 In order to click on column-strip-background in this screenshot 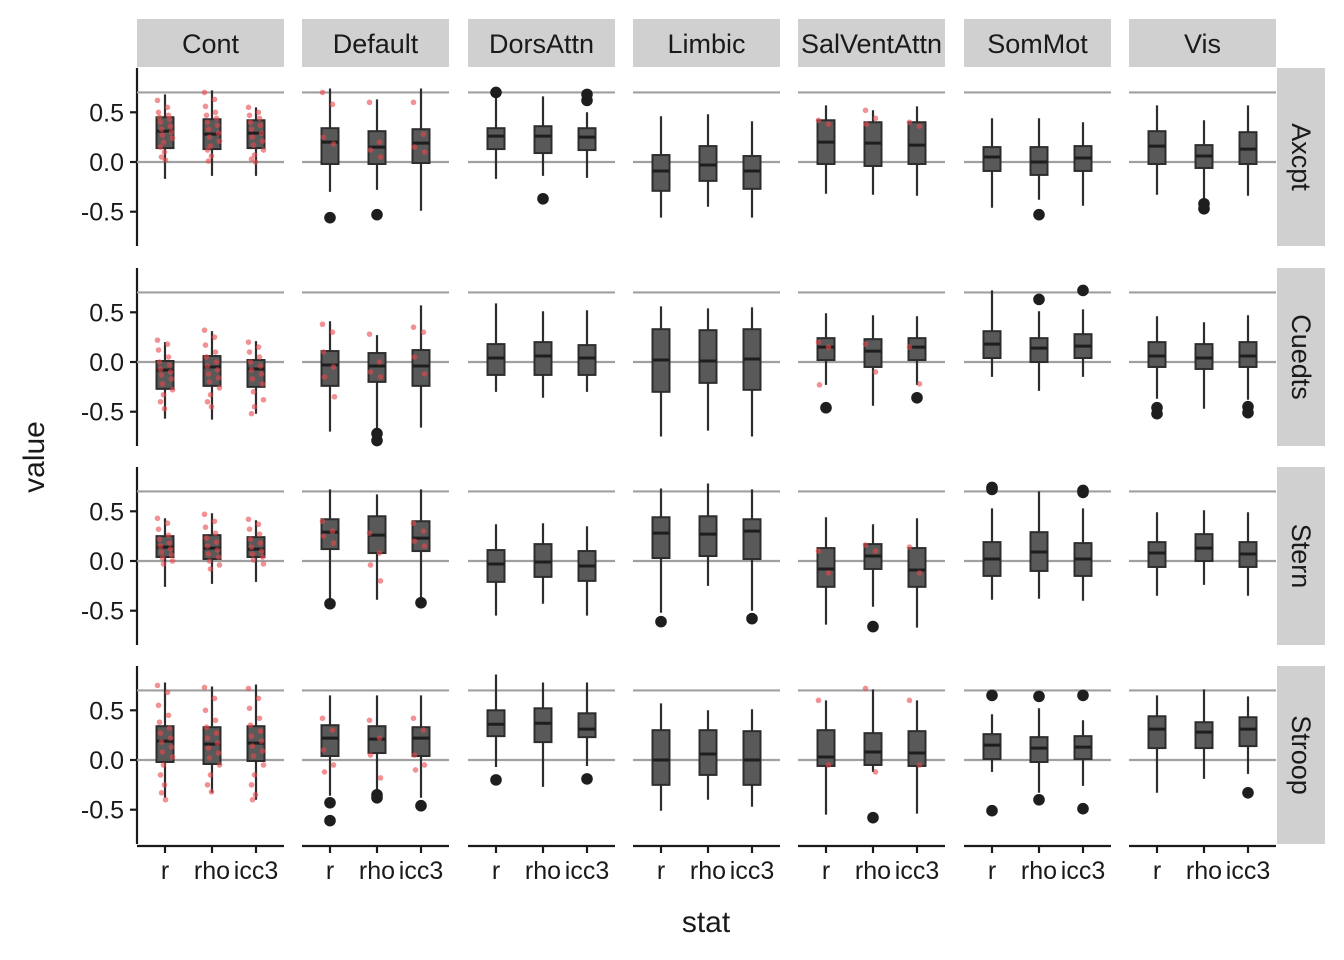, I will do `click(1037, 43)`.